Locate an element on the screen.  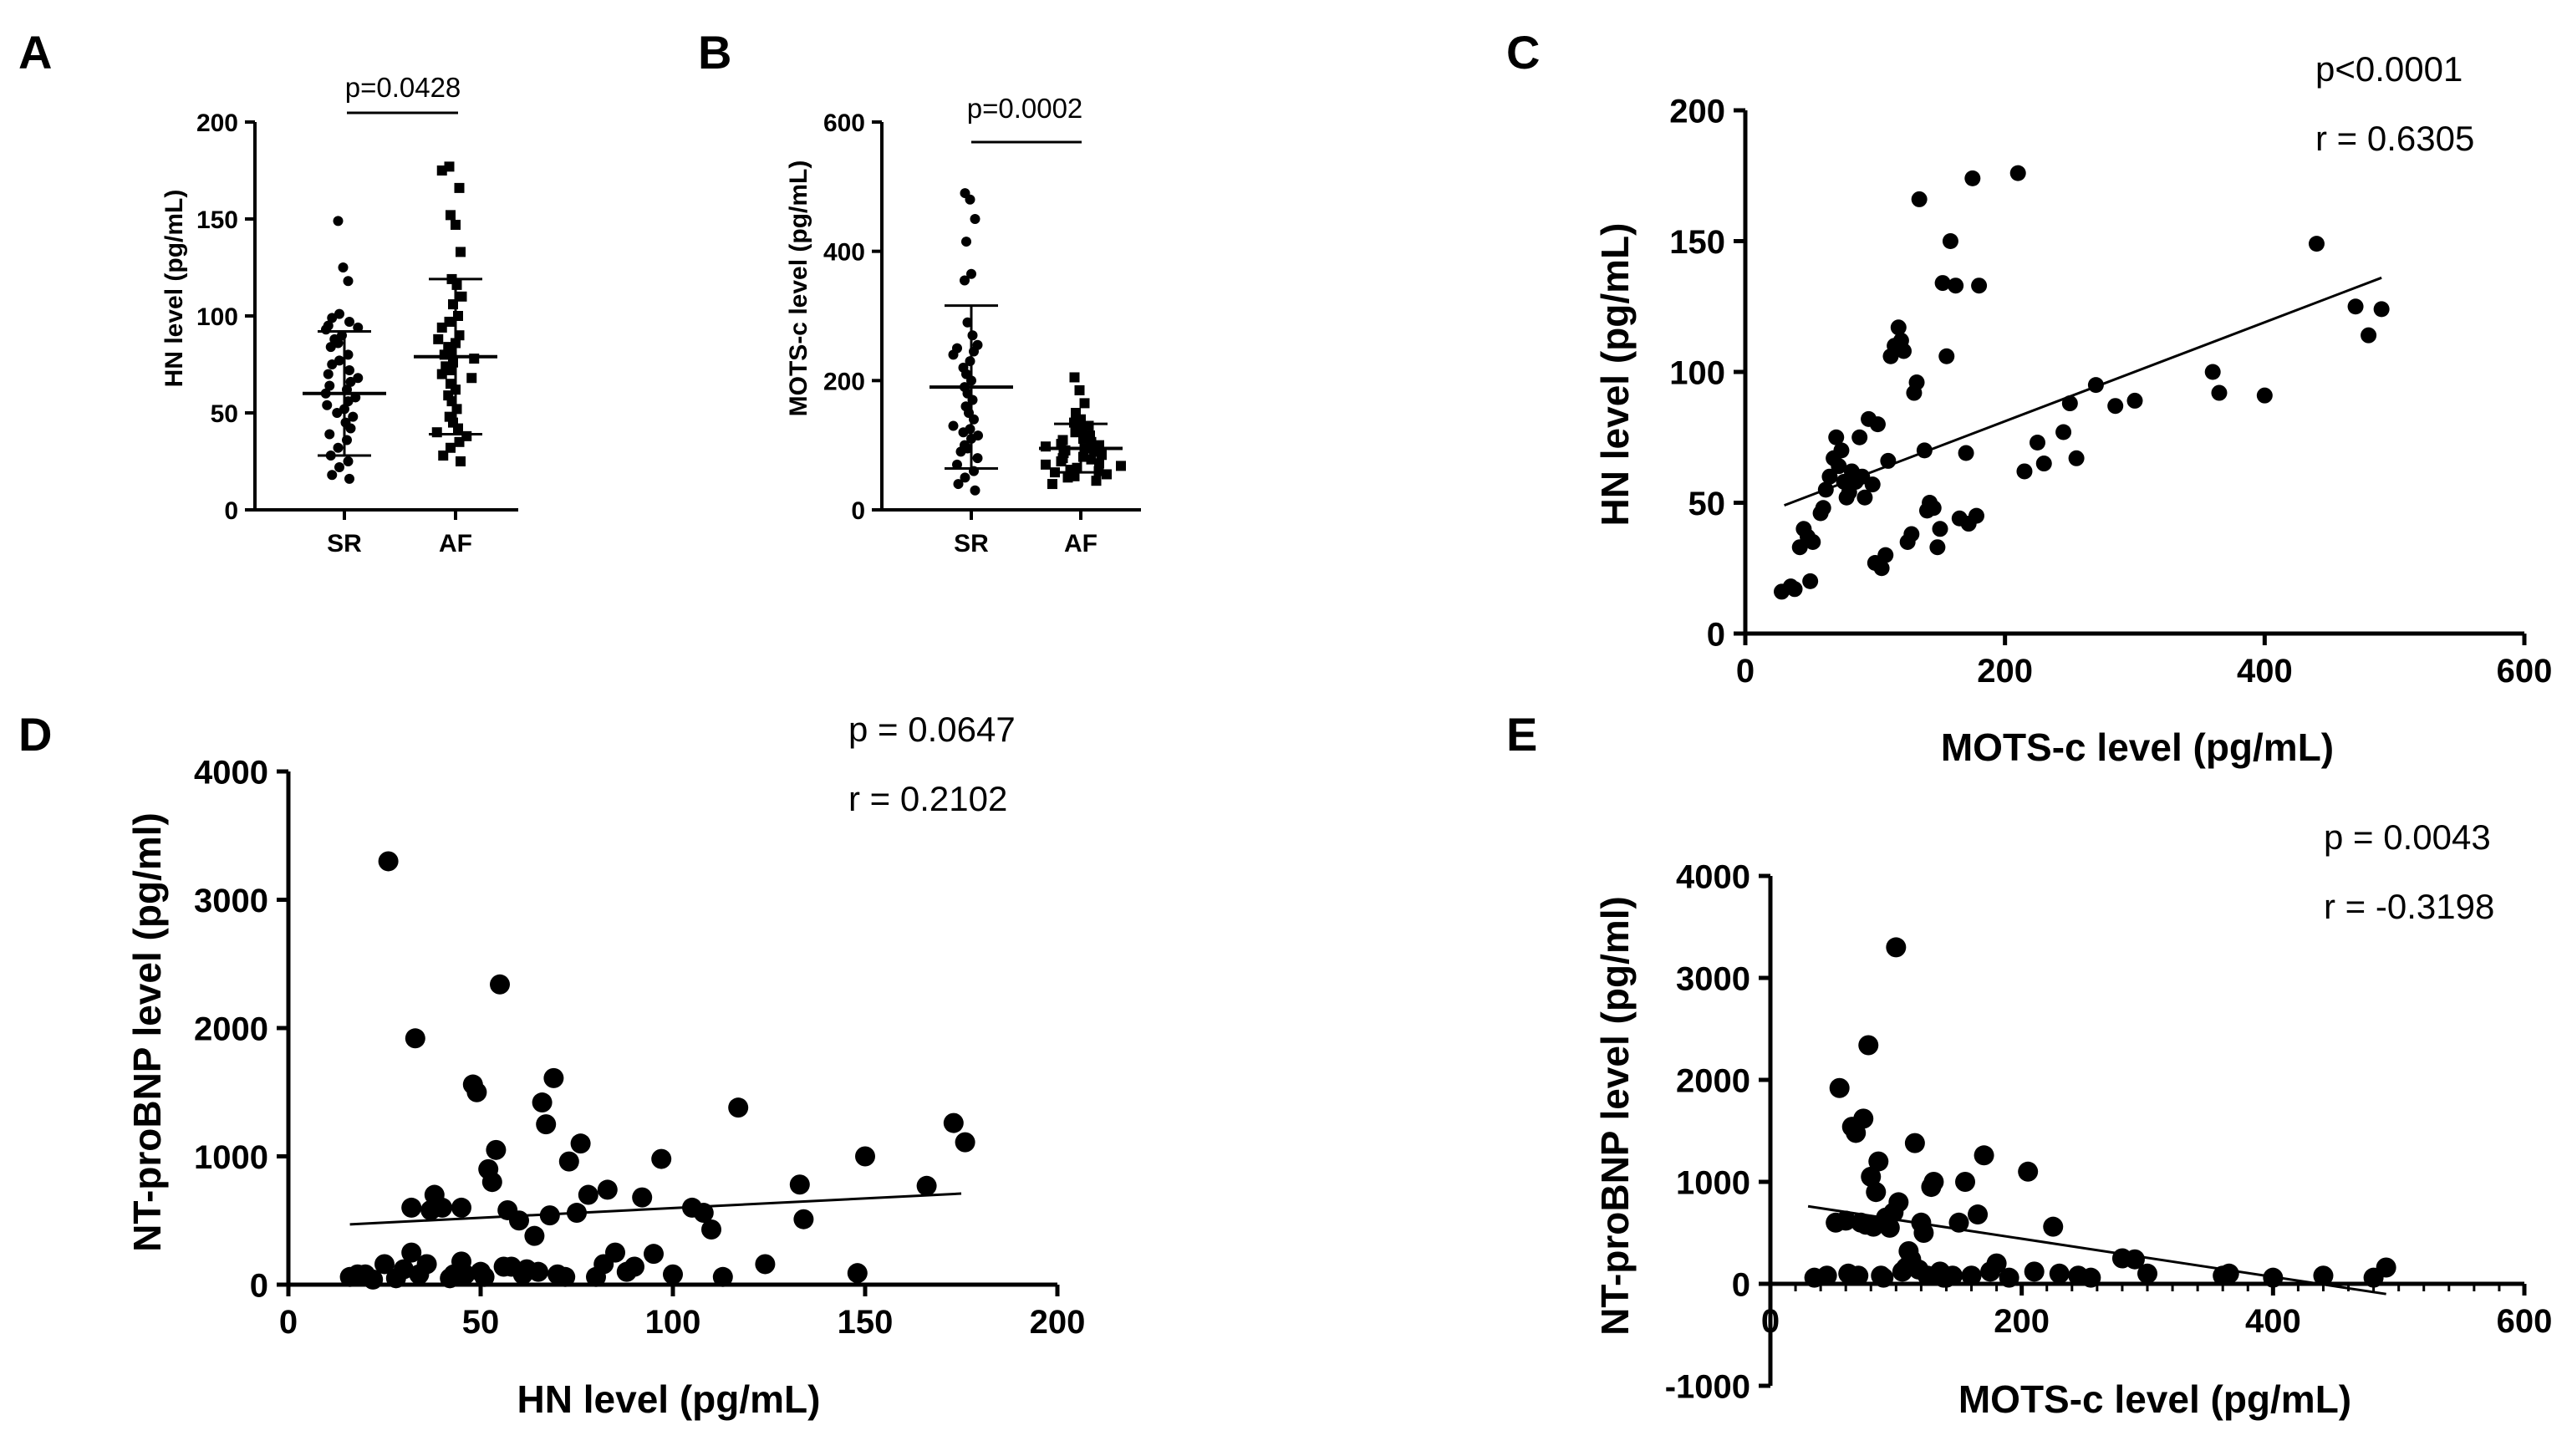
panel-e-regression-line is located at coordinates (2096, 1250).